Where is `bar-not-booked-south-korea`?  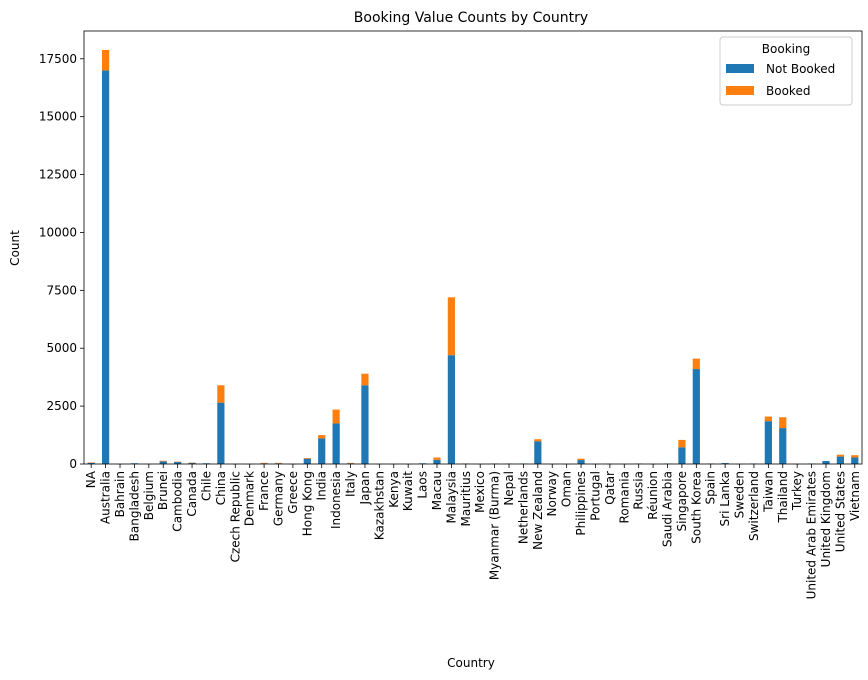
bar-not-booked-south-korea is located at coordinates (696, 416).